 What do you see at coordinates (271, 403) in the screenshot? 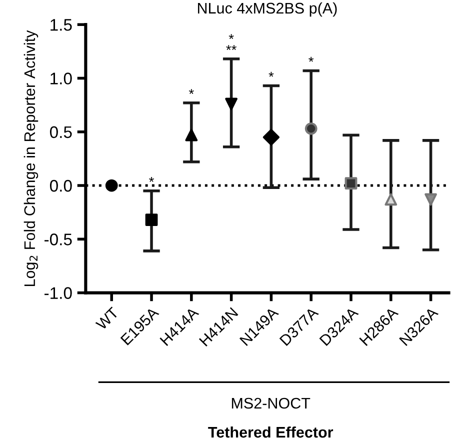
I see `text: MS2-NOCT` at bounding box center [271, 403].